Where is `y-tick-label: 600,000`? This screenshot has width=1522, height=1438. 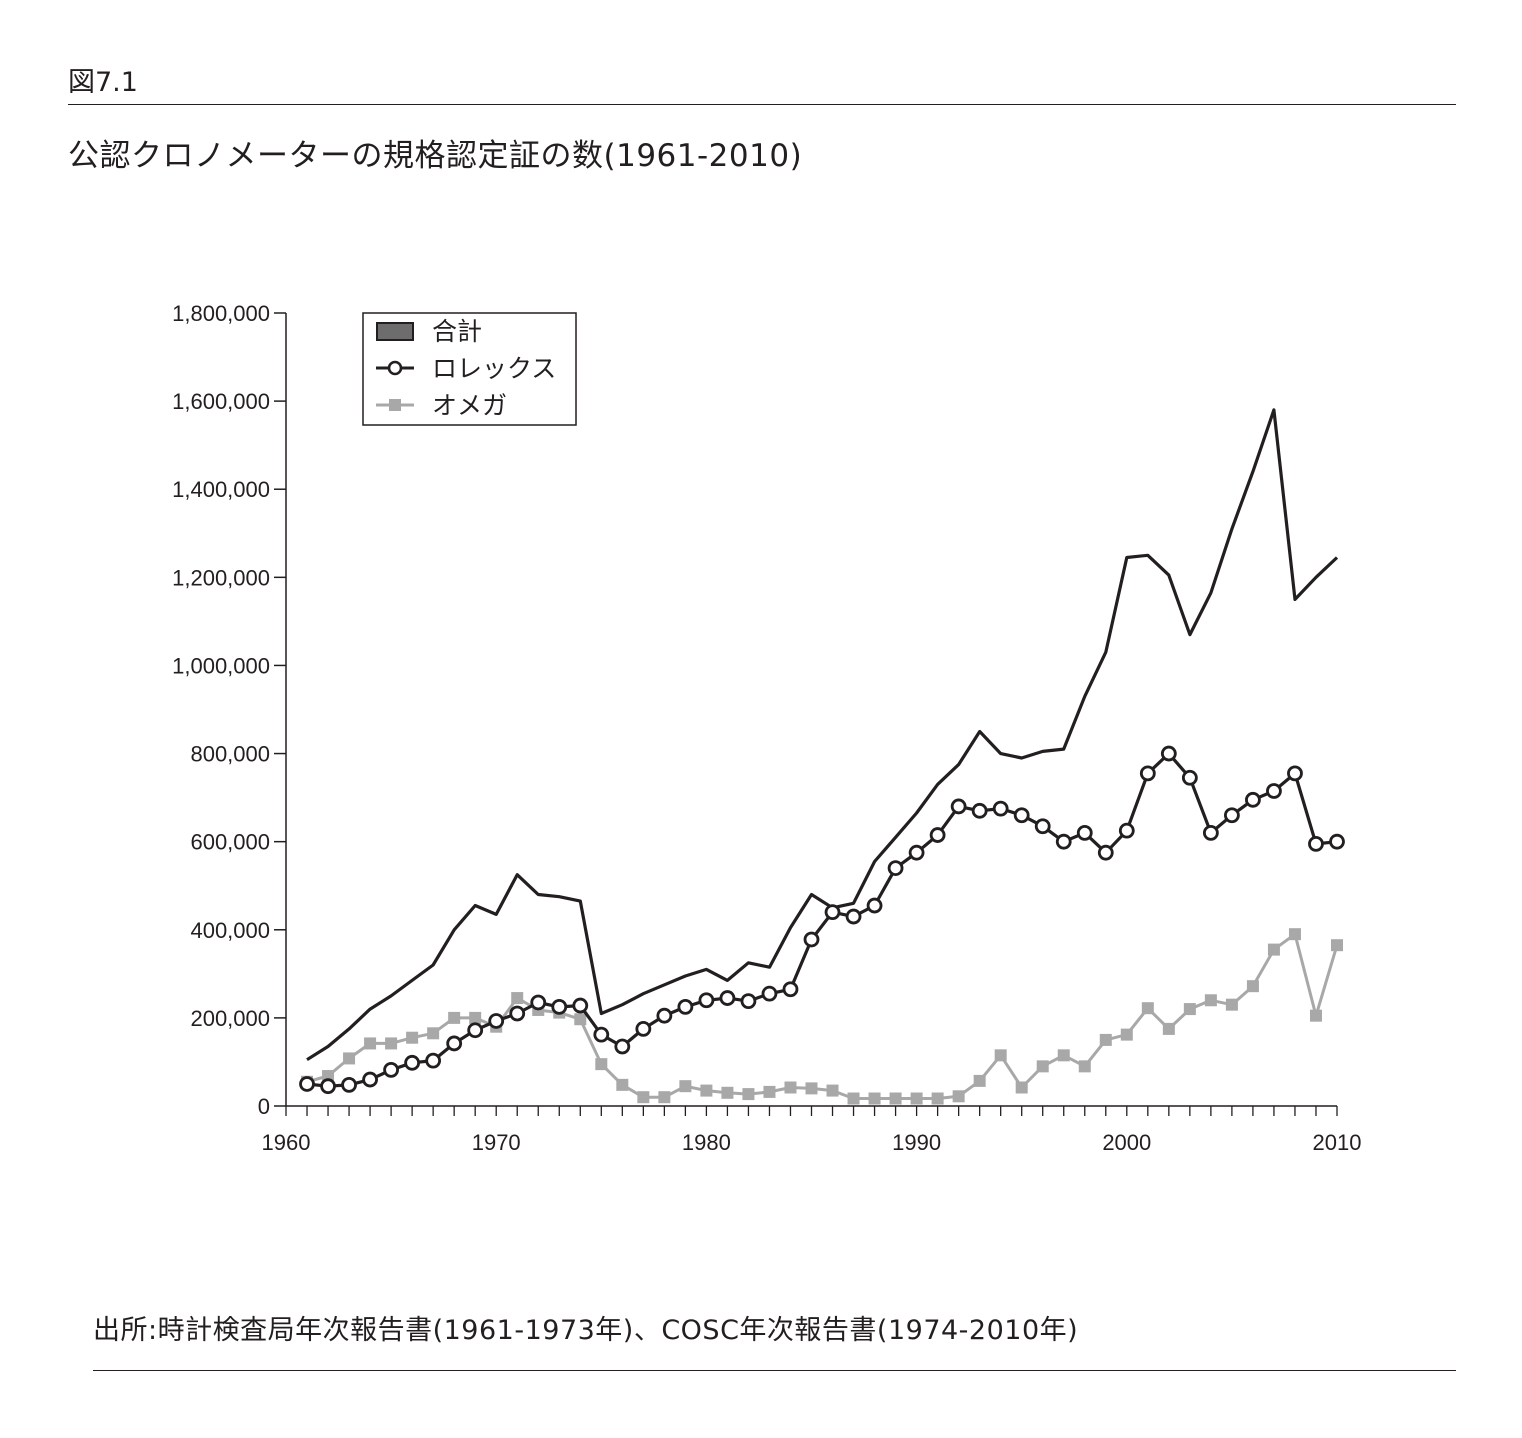 y-tick-label: 600,000 is located at coordinates (230, 842).